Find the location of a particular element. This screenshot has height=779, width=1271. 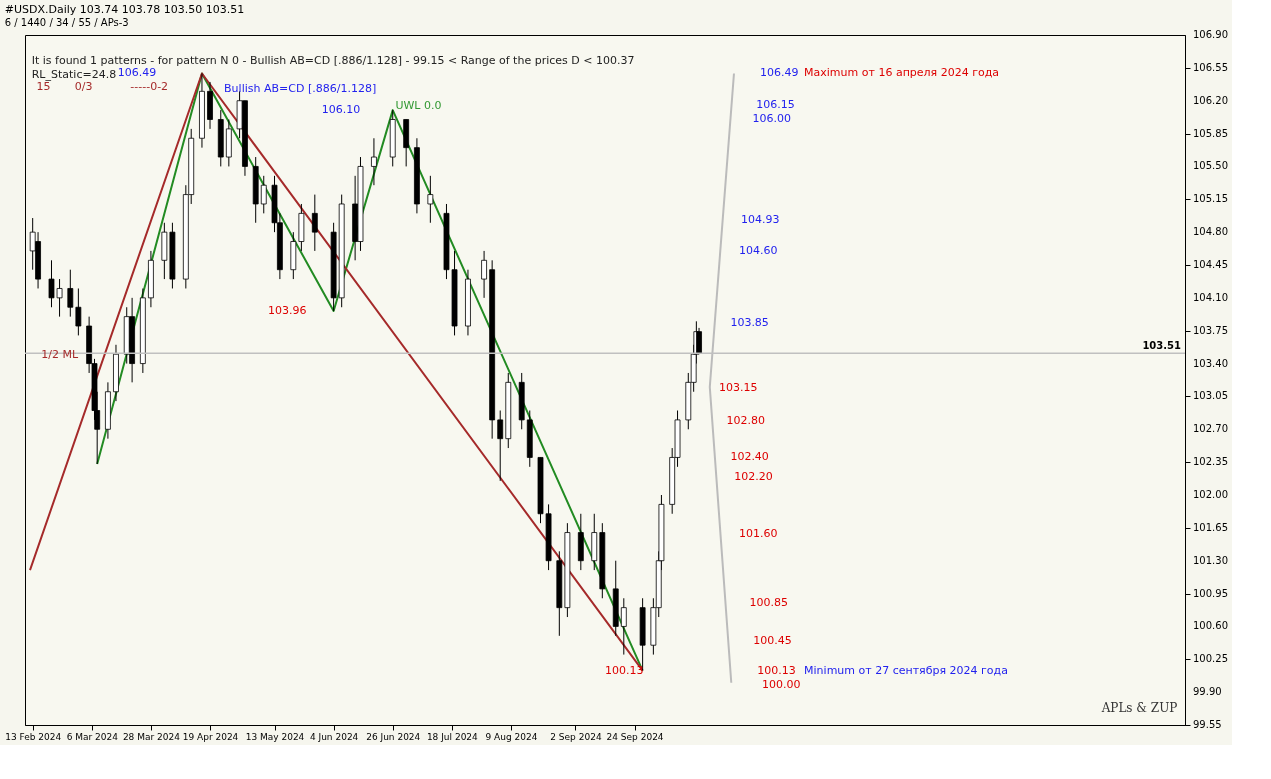

annotation: 103.15 is located at coordinates (738, 387).